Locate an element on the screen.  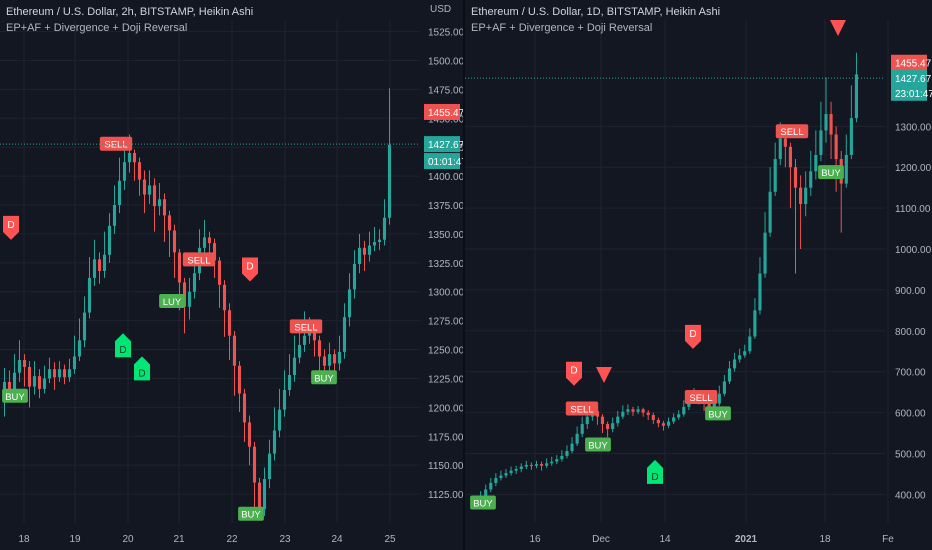
x-tick-label: 24 is located at coordinates (337, 539).